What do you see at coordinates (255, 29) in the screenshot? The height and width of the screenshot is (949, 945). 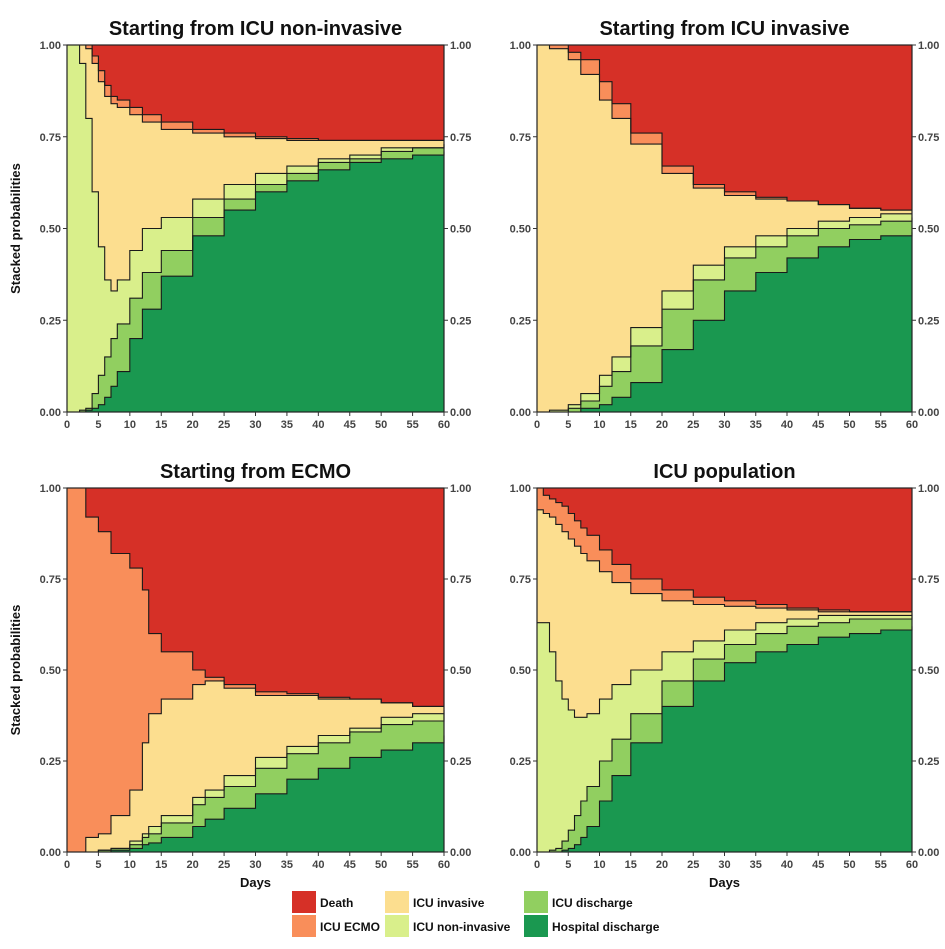 I see `panel-title: Starting from ICU non-invasive` at bounding box center [255, 29].